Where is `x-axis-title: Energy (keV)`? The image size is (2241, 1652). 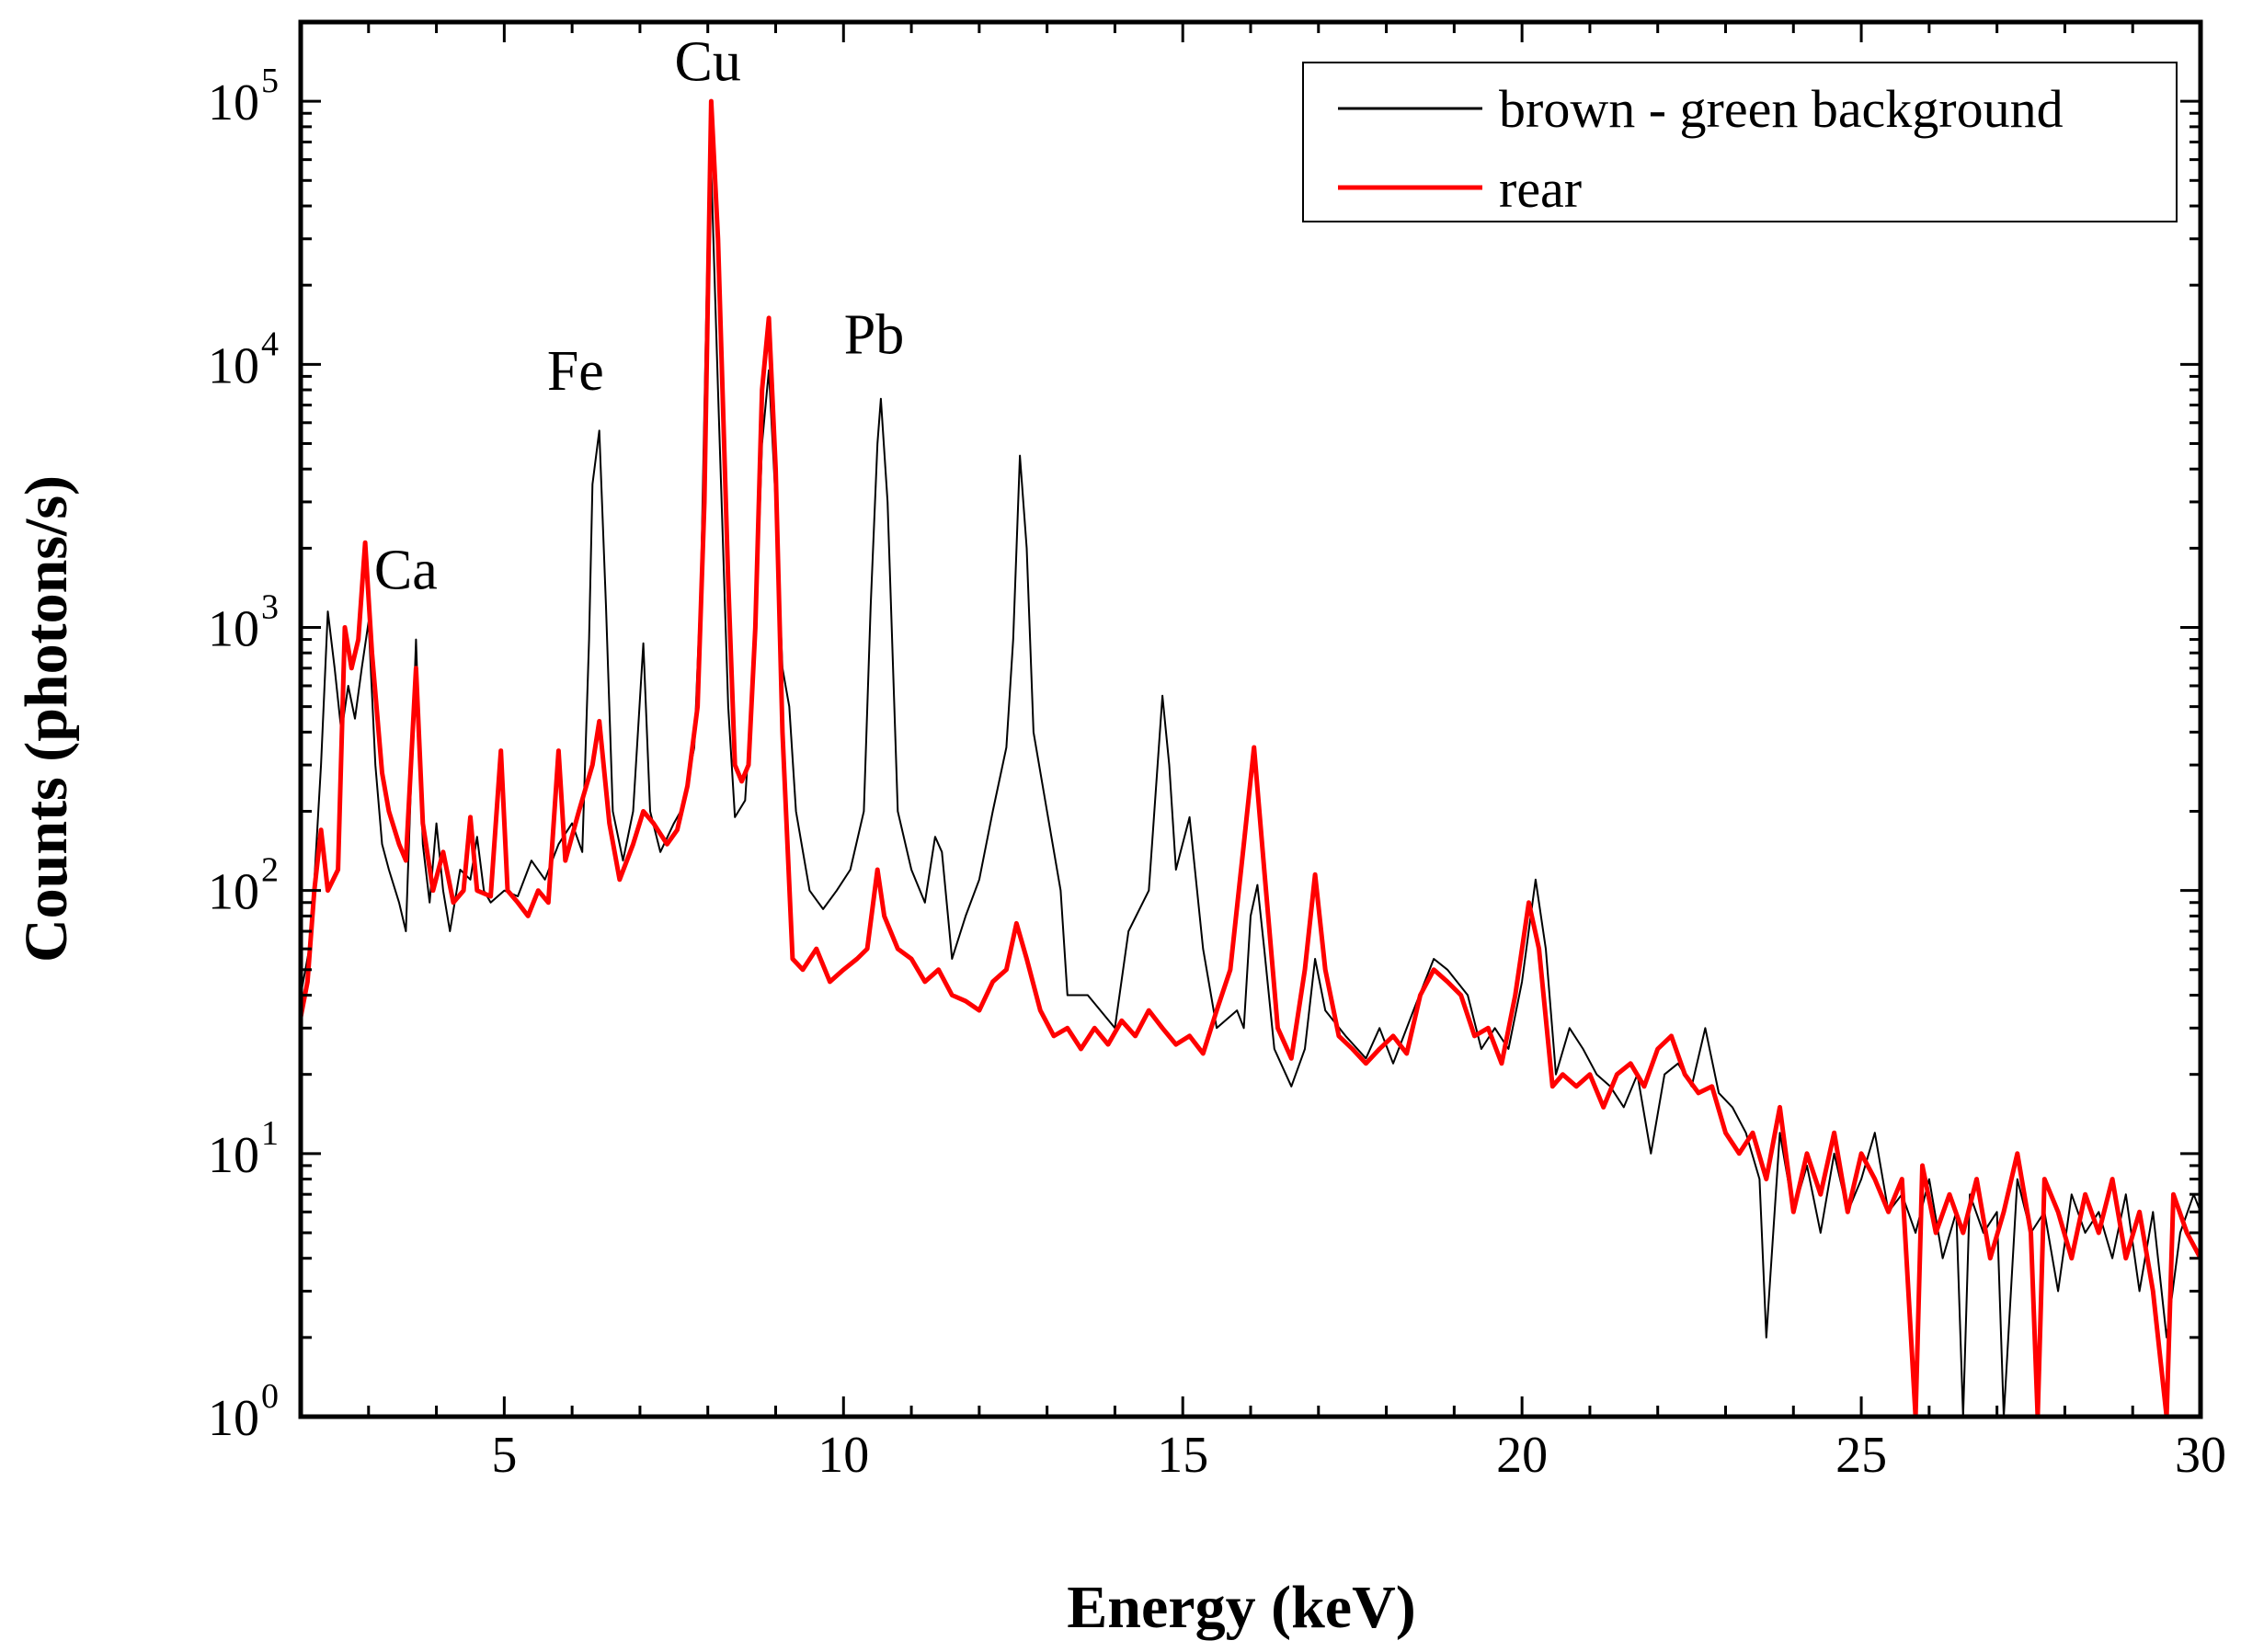
x-axis-title: Energy (keV) is located at coordinates (1241, 1608).